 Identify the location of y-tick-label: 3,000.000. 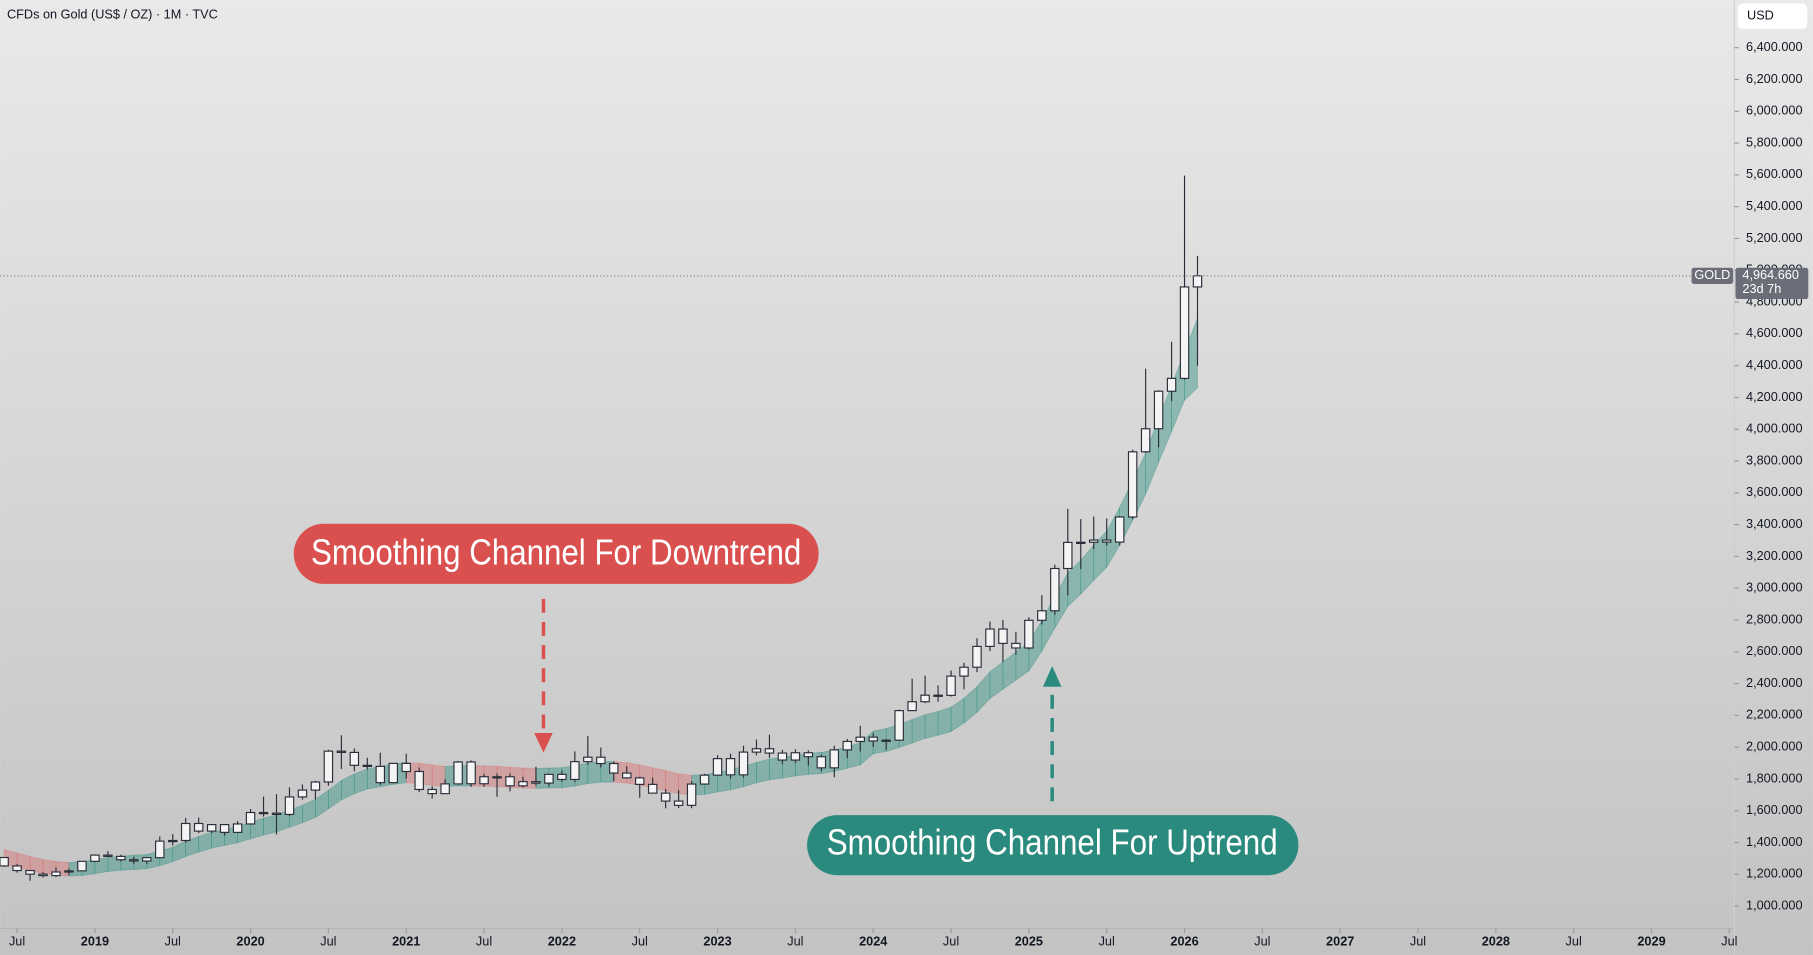
(1774, 587).